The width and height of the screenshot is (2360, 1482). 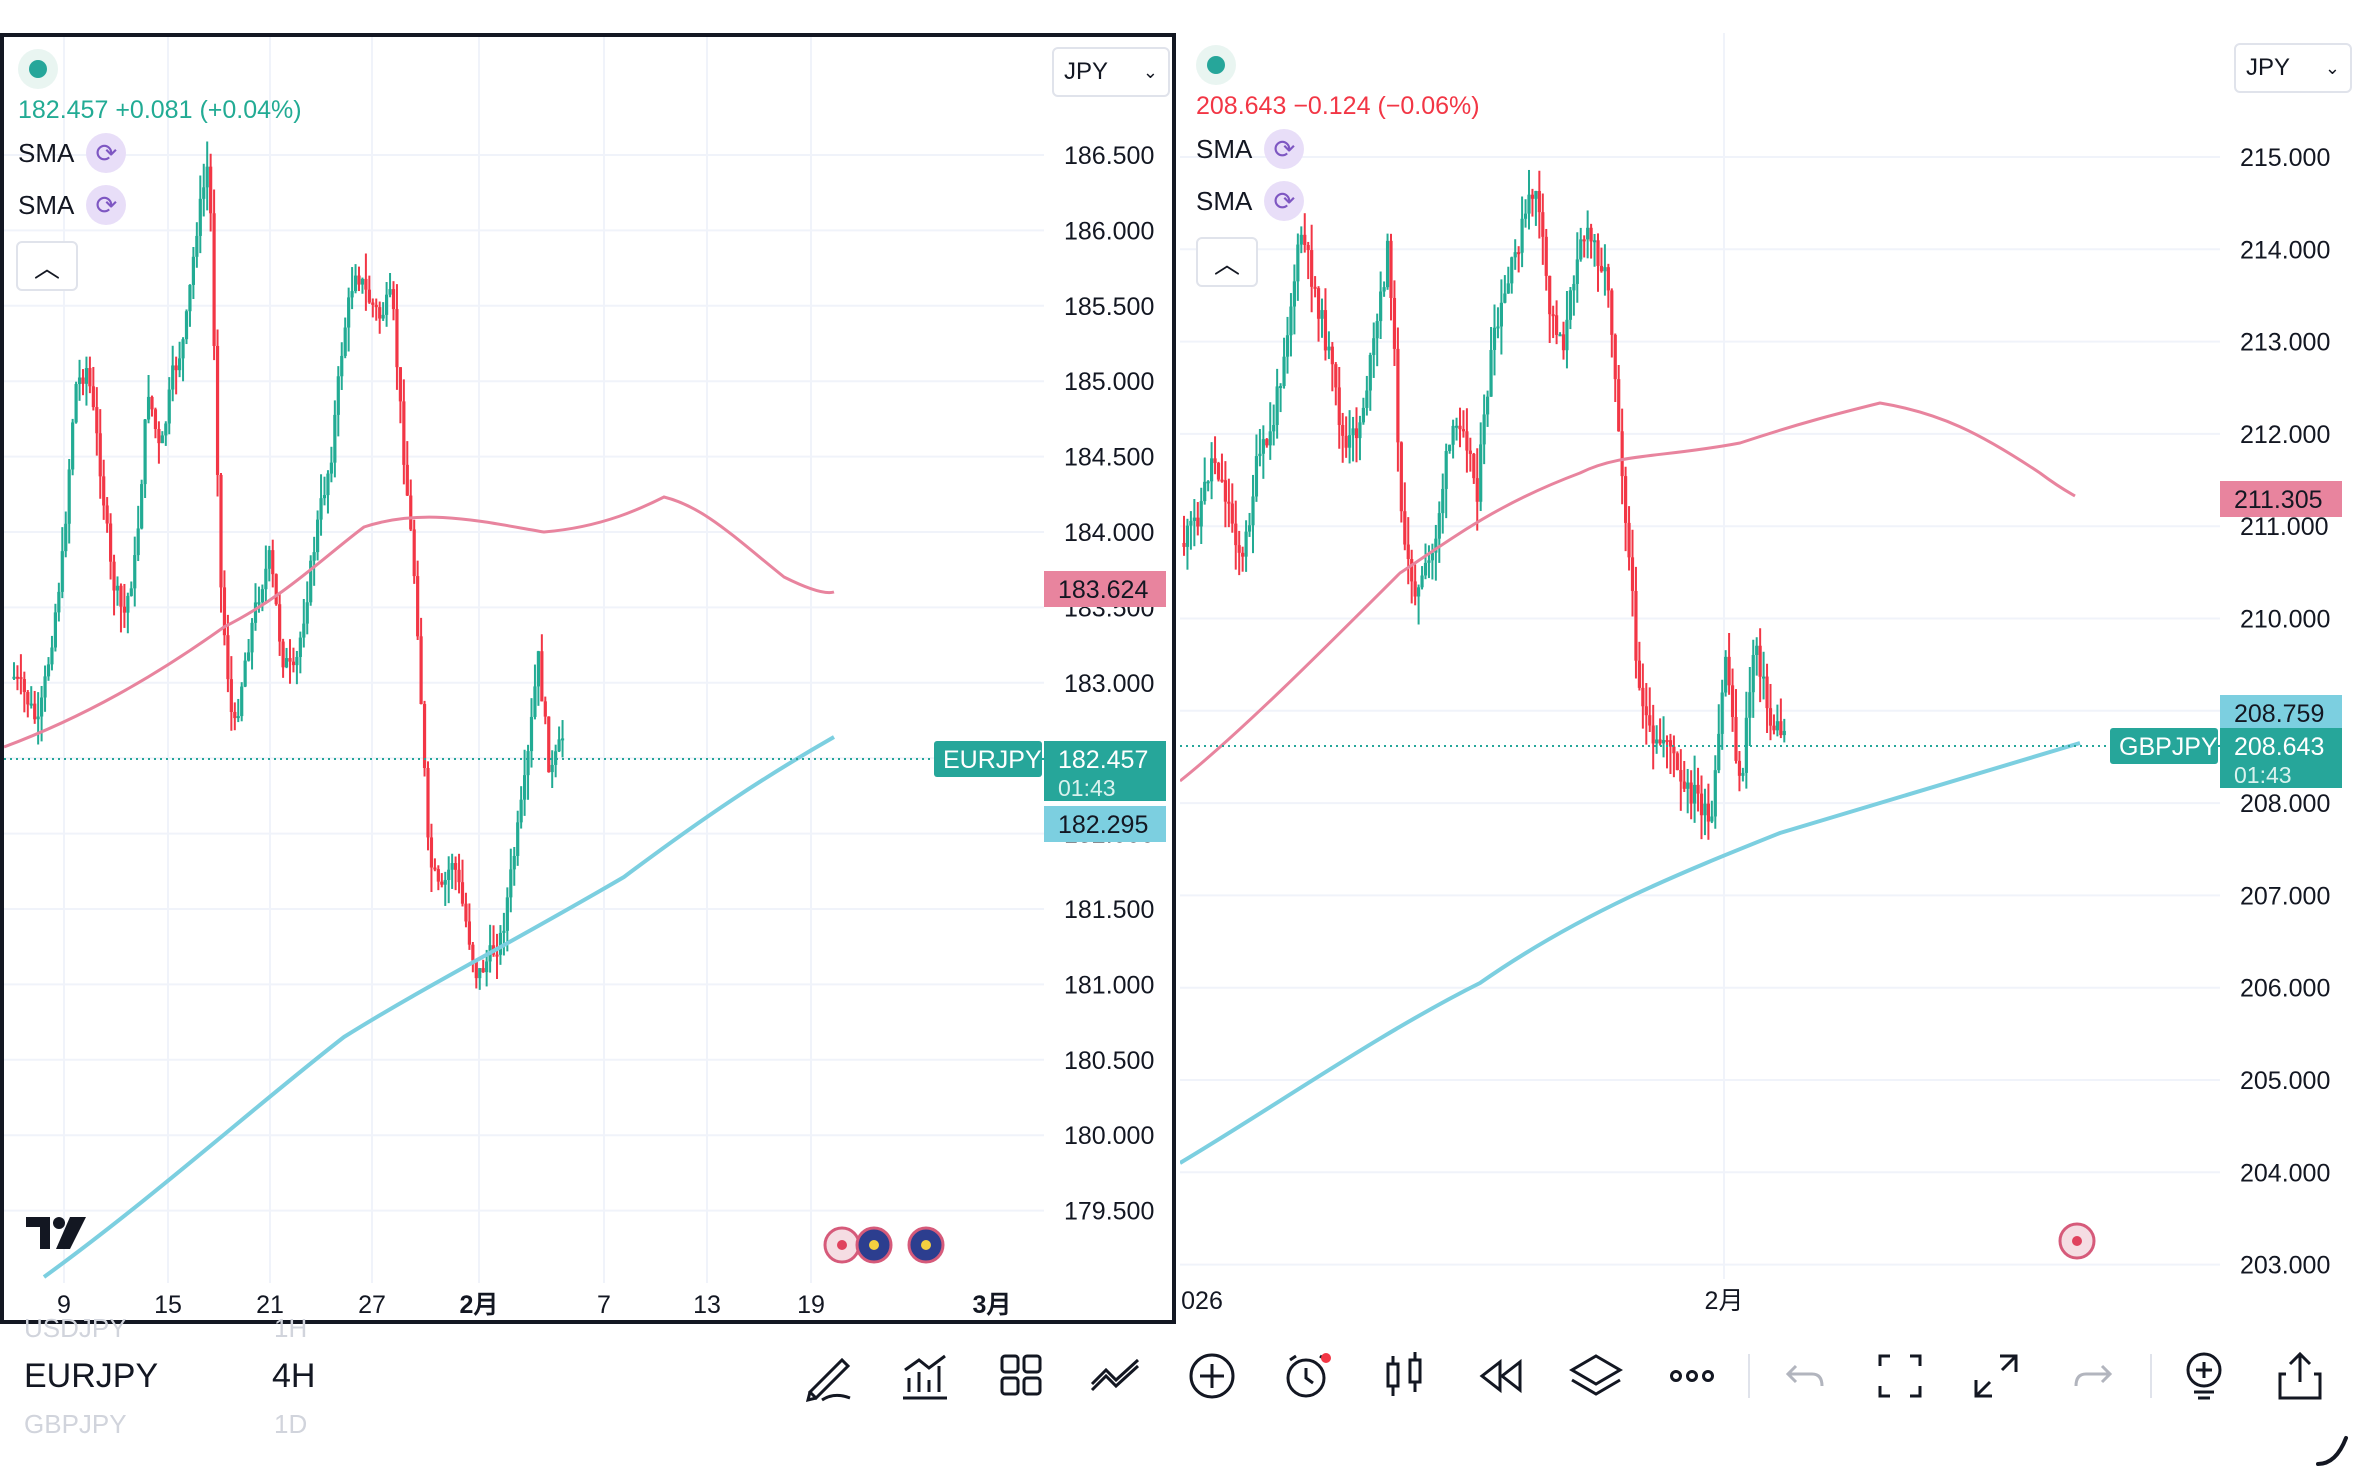 What do you see at coordinates (91, 1376) in the screenshot?
I see `symbol-current-label: EURJPY` at bounding box center [91, 1376].